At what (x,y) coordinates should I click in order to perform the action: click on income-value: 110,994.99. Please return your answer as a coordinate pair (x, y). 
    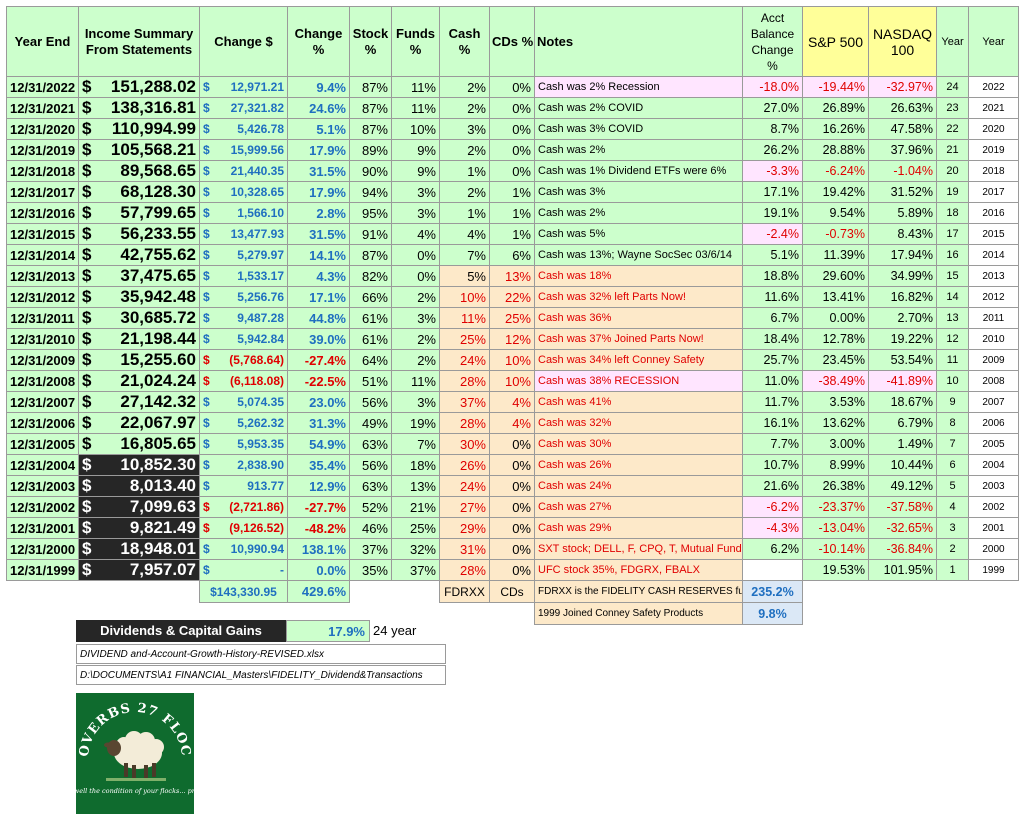
    Looking at the image, I should click on (153, 129).